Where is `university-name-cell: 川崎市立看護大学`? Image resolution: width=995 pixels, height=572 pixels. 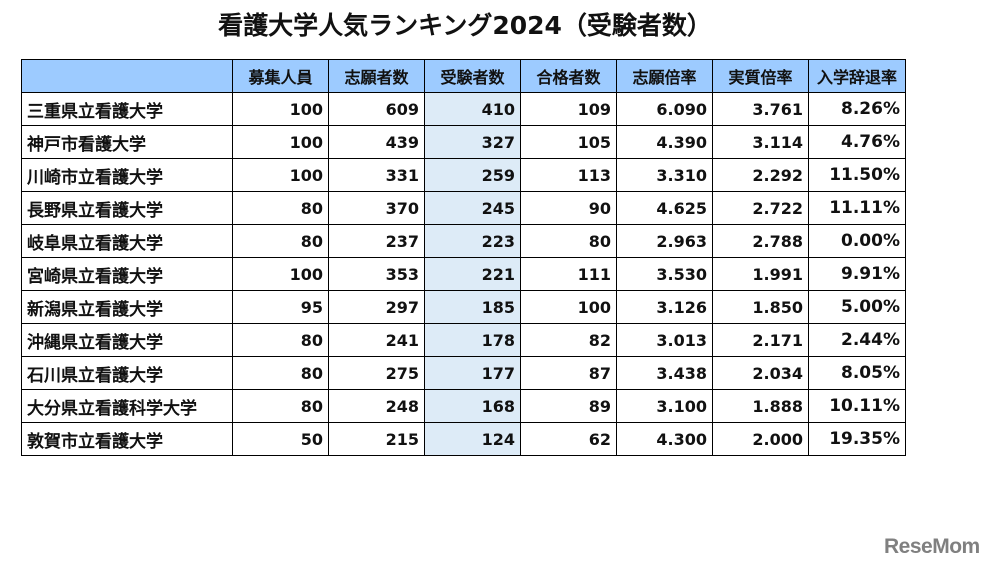 university-name-cell: 川崎市立看護大学 is located at coordinates (127, 175).